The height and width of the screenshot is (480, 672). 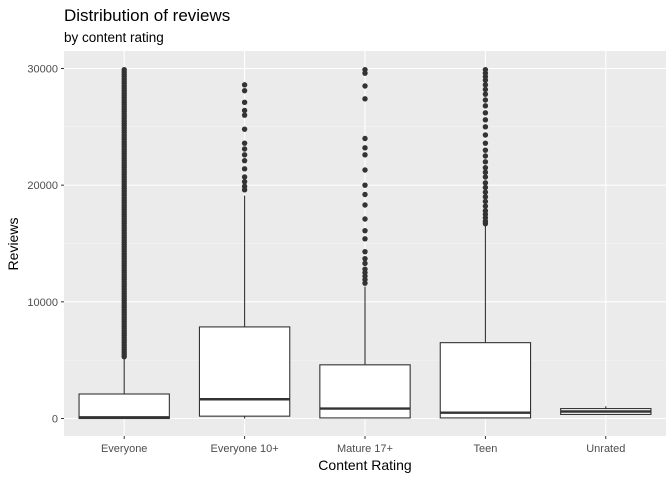 What do you see at coordinates (42, 186) in the screenshot?
I see `y-tick-label: 20000` at bounding box center [42, 186].